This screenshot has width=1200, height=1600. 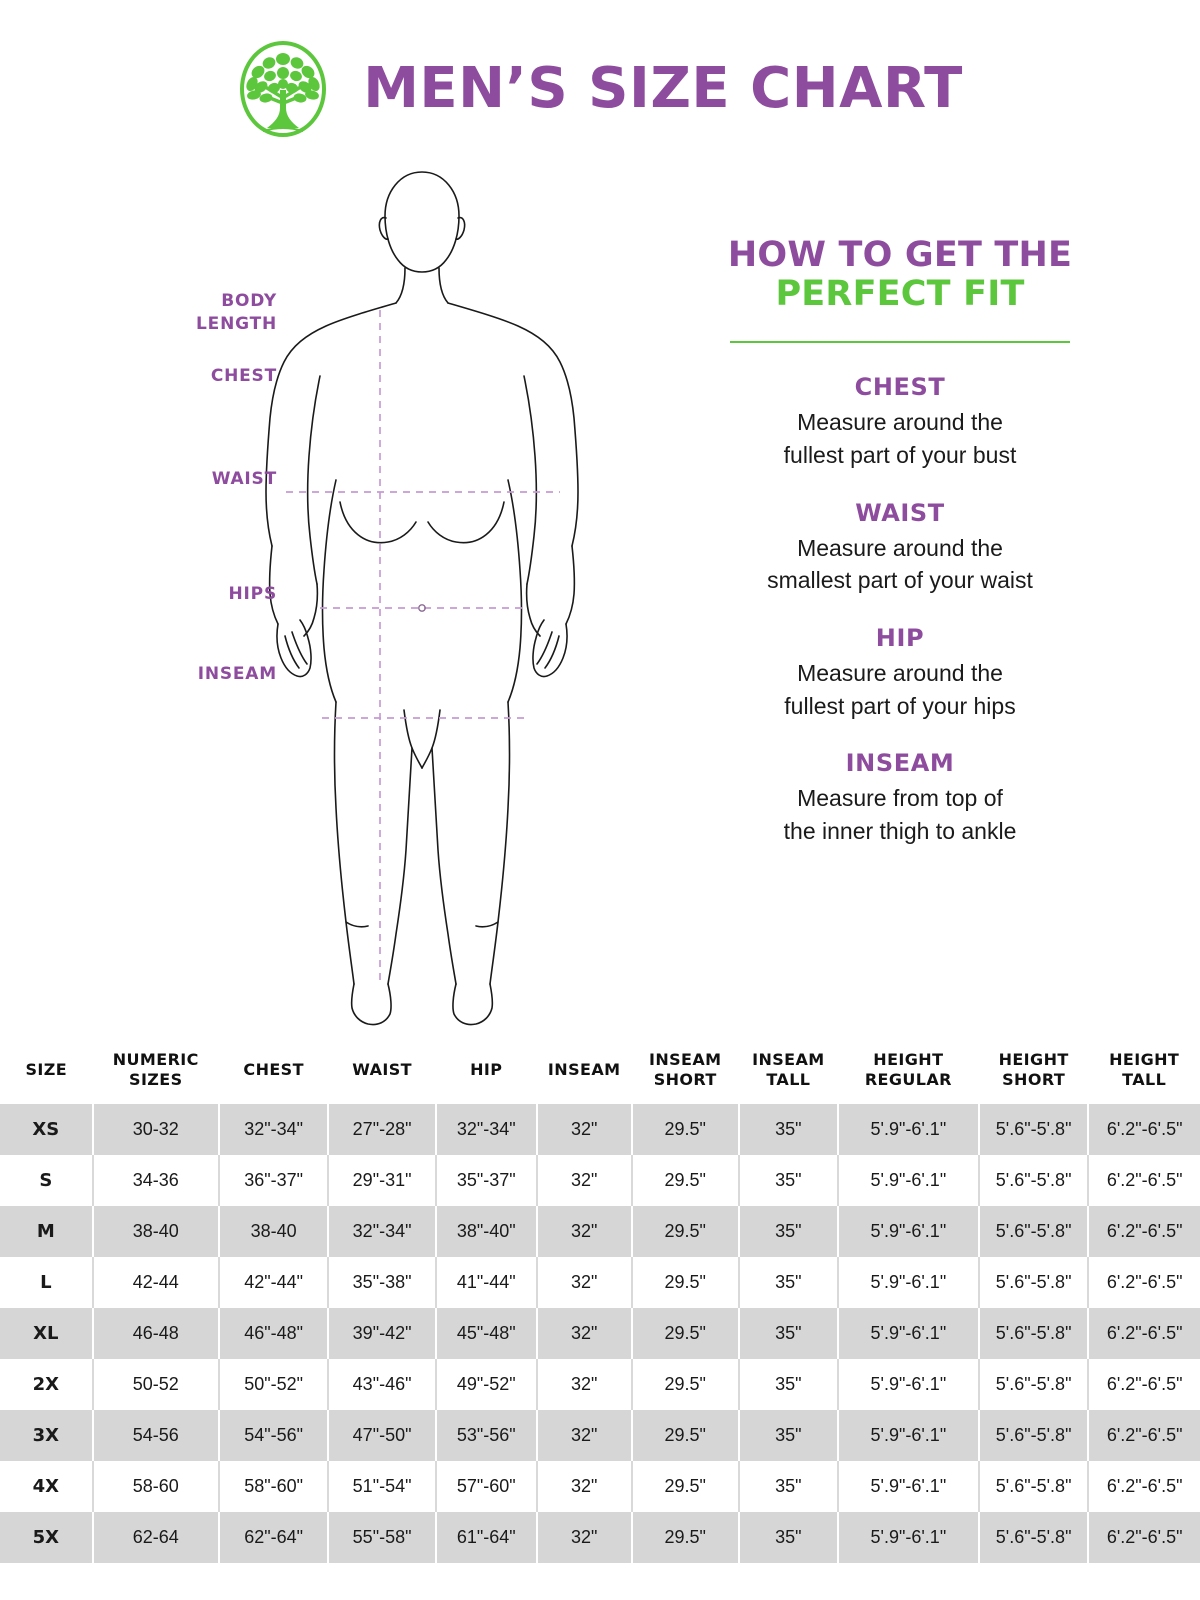 What do you see at coordinates (900, 342) in the screenshot?
I see `heading-divider` at bounding box center [900, 342].